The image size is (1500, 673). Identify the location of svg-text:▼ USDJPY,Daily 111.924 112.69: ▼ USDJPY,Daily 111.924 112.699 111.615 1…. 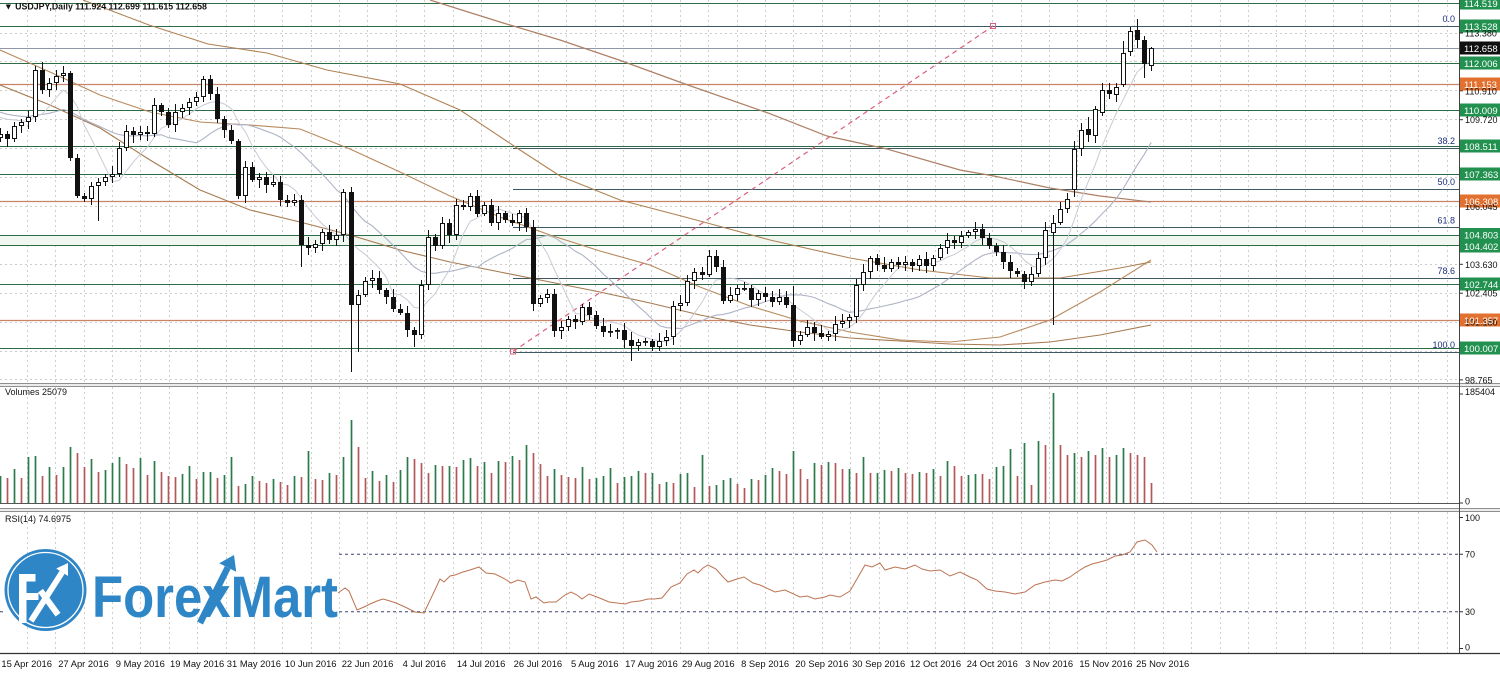
(105, 7).